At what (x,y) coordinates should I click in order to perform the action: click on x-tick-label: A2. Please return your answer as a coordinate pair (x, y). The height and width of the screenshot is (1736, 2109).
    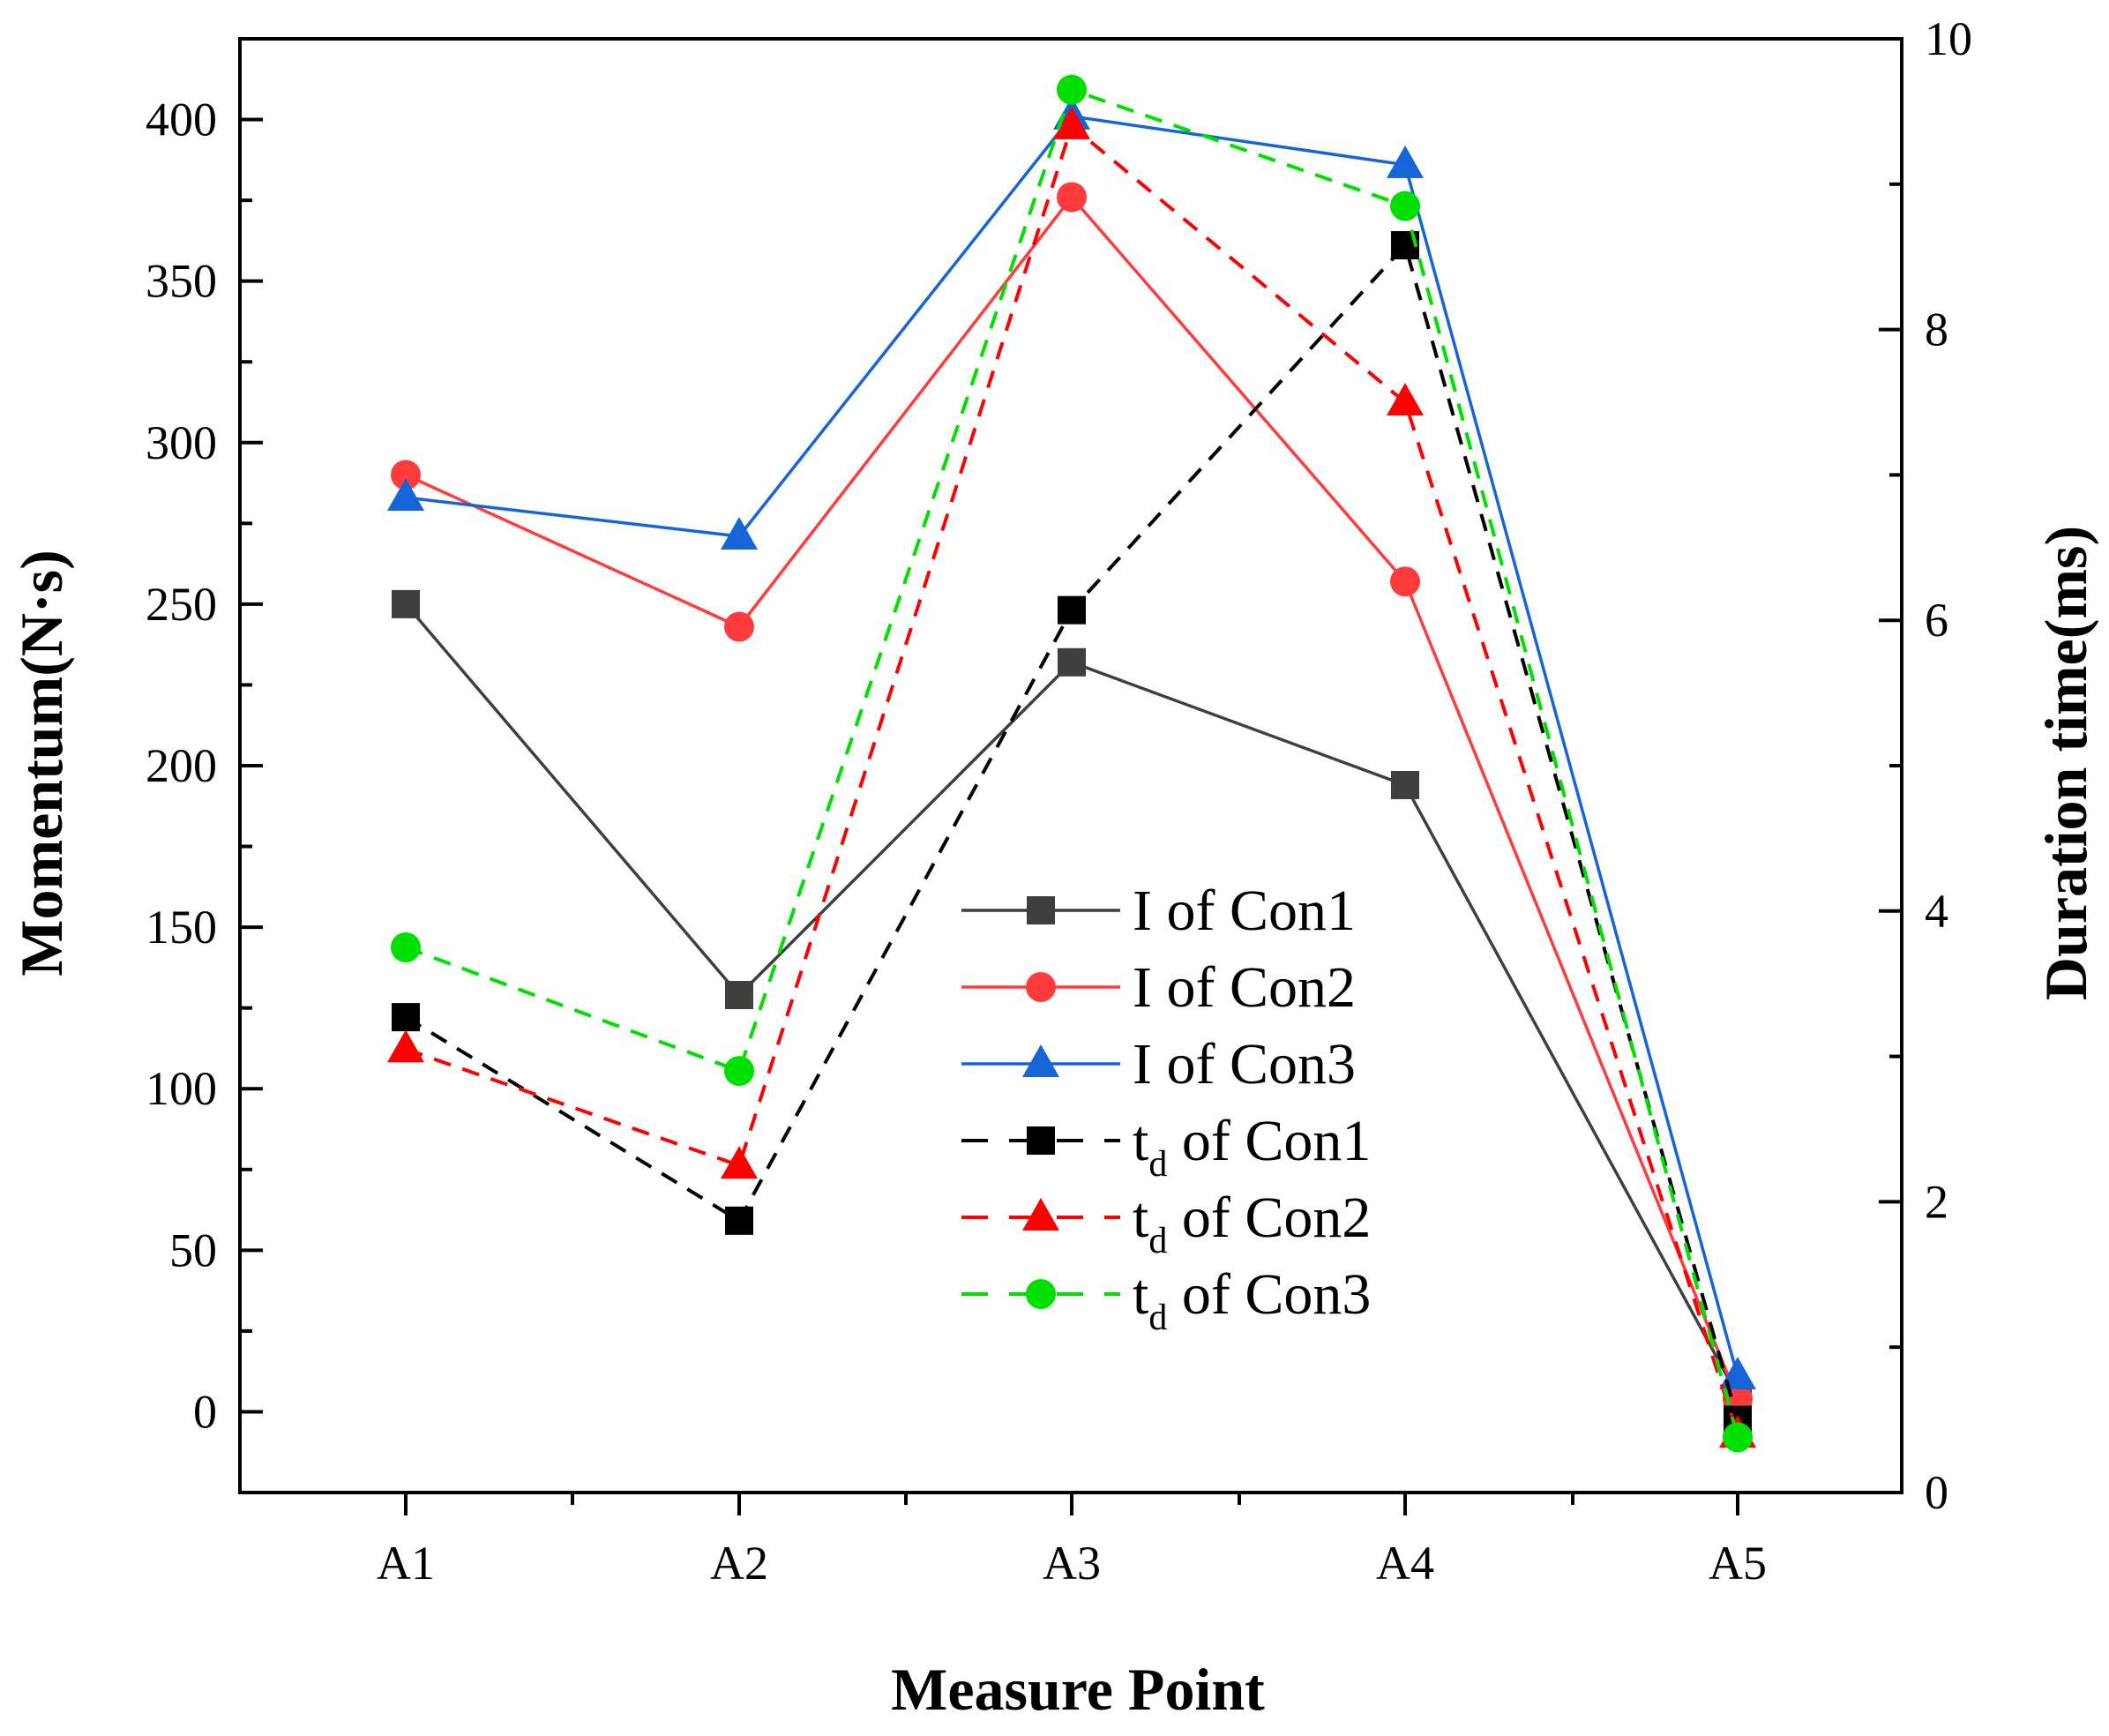
    Looking at the image, I should click on (739, 1563).